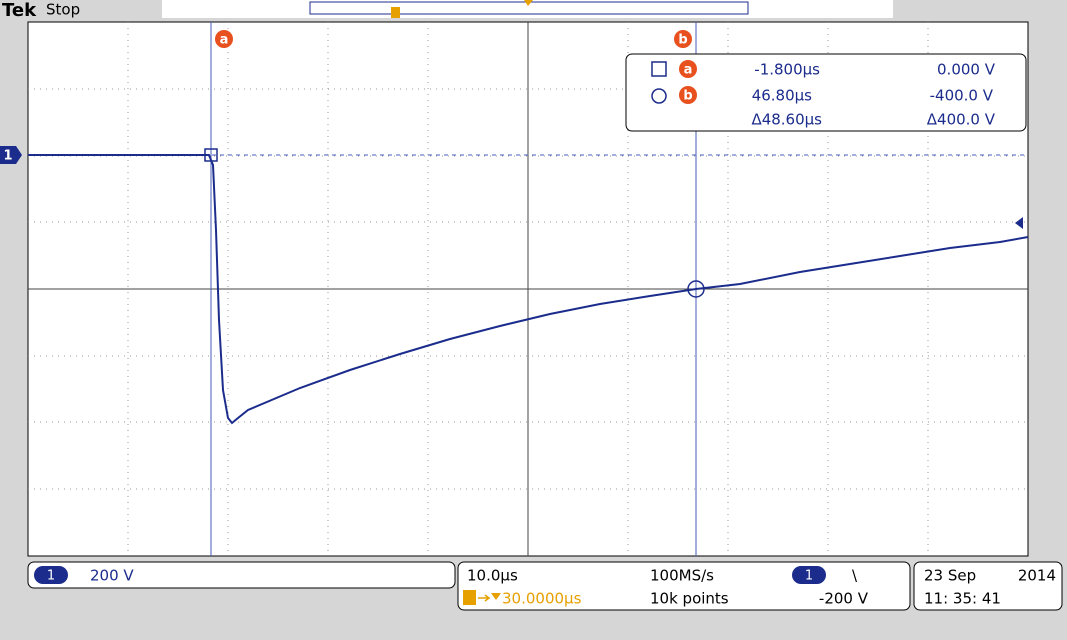 Image resolution: width=1067 pixels, height=640 pixels. What do you see at coordinates (689, 599) in the screenshot?
I see `record-length: 10k points` at bounding box center [689, 599].